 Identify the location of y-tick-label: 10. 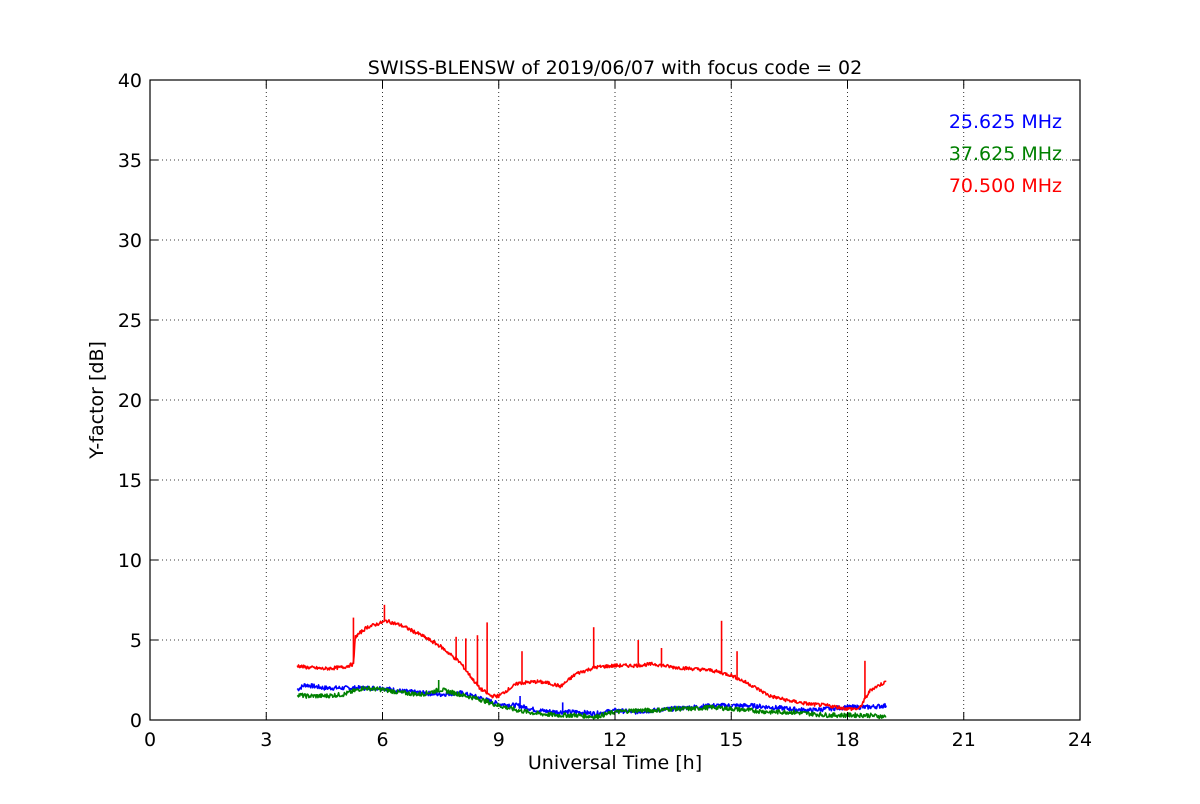
(130, 561).